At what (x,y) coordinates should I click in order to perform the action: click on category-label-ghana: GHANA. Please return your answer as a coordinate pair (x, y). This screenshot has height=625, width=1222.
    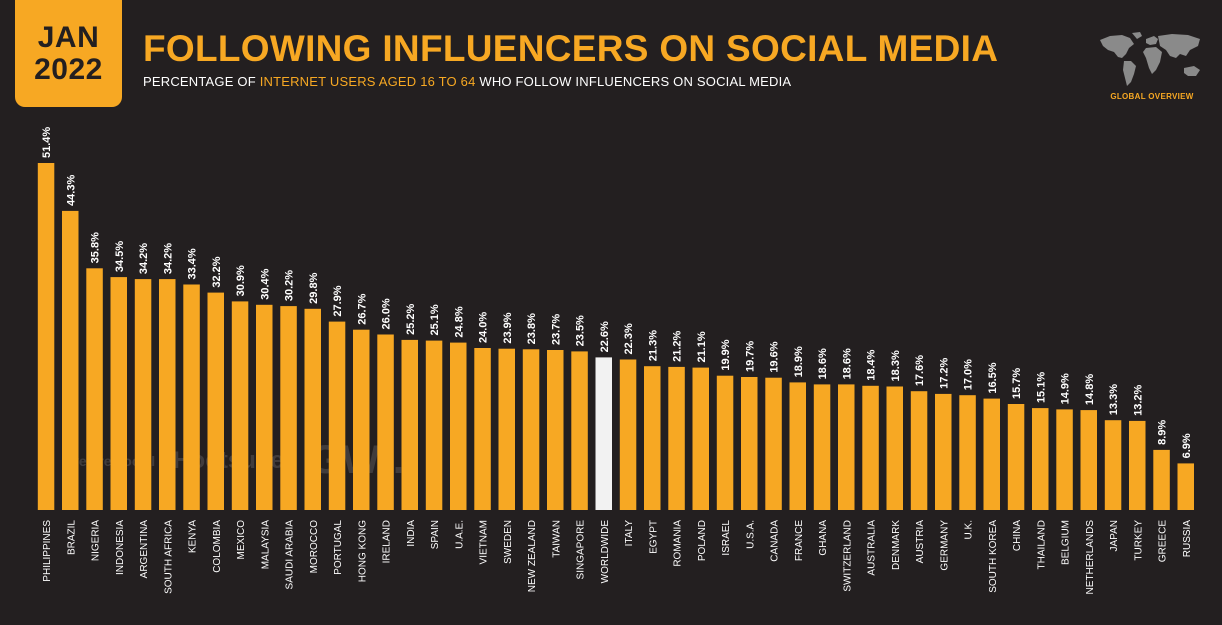
    Looking at the image, I should click on (823, 538).